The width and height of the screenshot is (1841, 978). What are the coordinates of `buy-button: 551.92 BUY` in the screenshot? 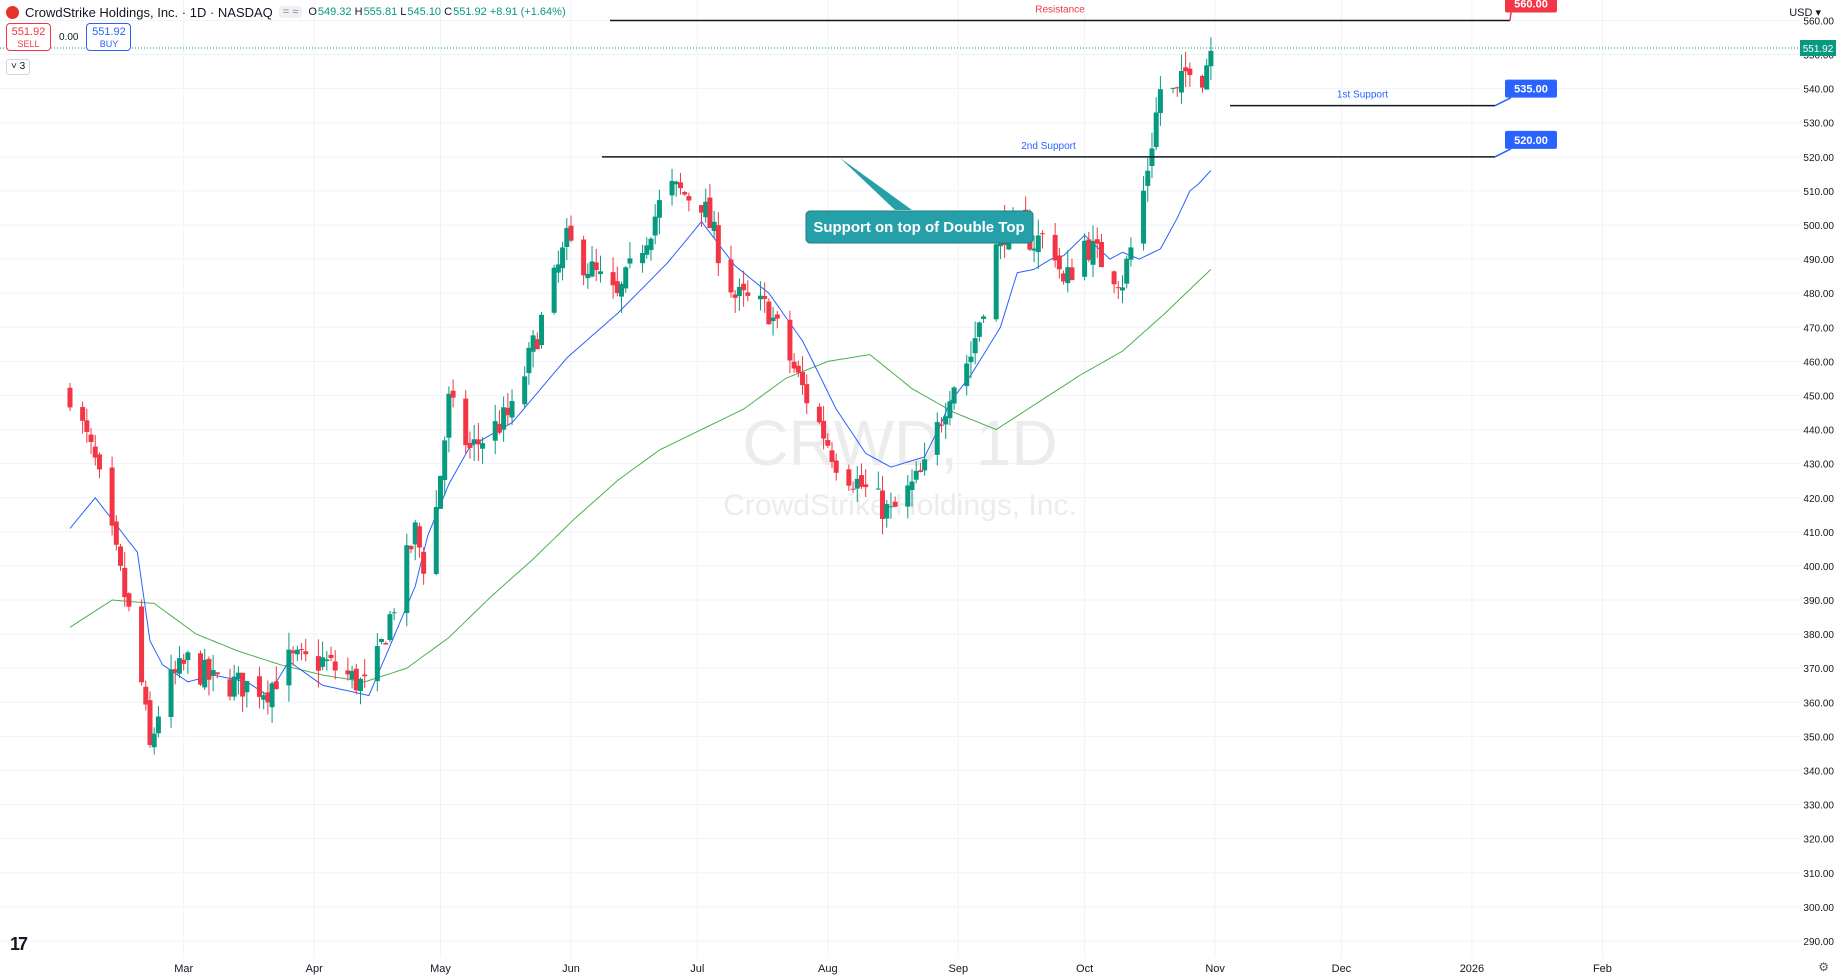 It's located at (109, 37).